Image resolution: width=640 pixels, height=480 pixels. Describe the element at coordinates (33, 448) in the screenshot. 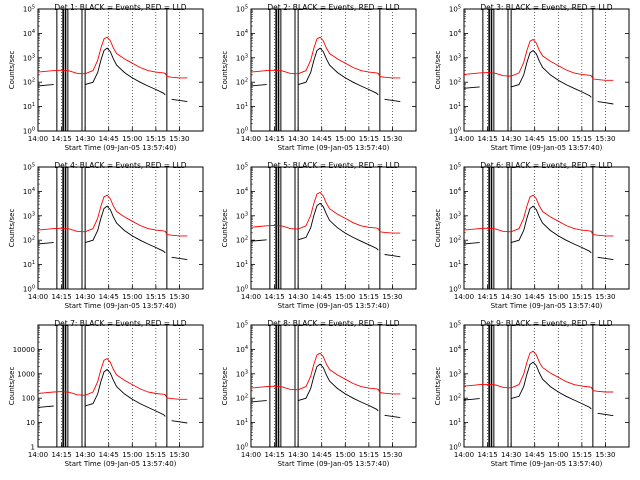

I see `y-tick-label: 1` at that location.